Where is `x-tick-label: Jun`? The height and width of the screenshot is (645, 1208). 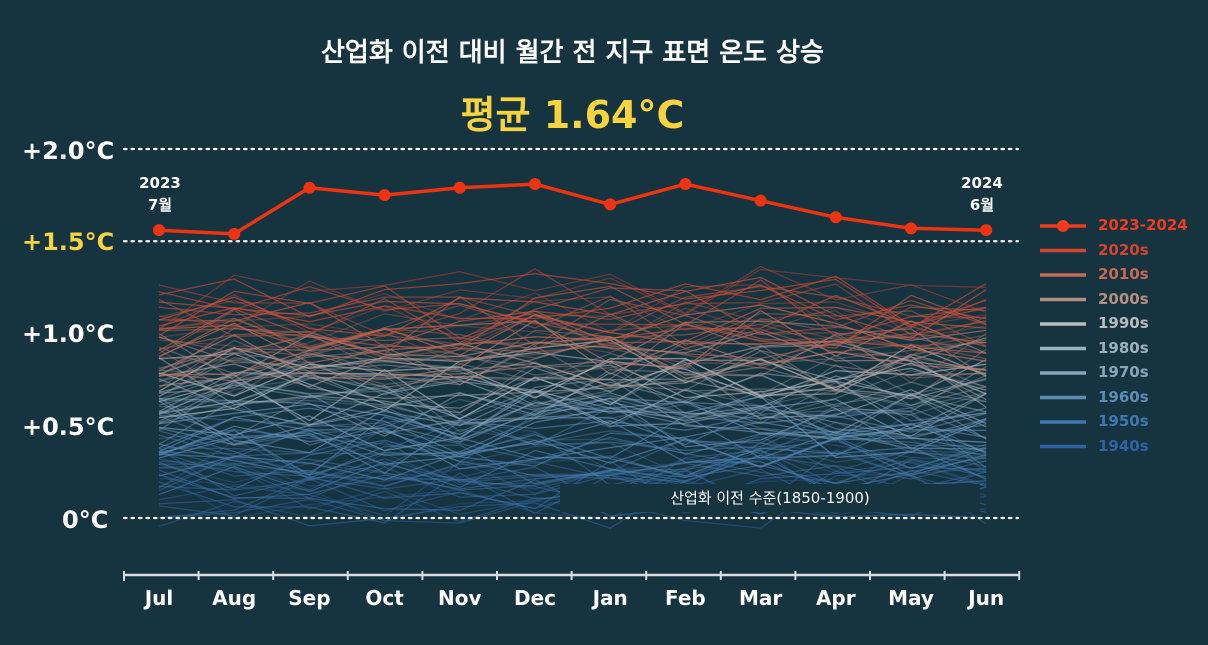 x-tick-label: Jun is located at coordinates (986, 598).